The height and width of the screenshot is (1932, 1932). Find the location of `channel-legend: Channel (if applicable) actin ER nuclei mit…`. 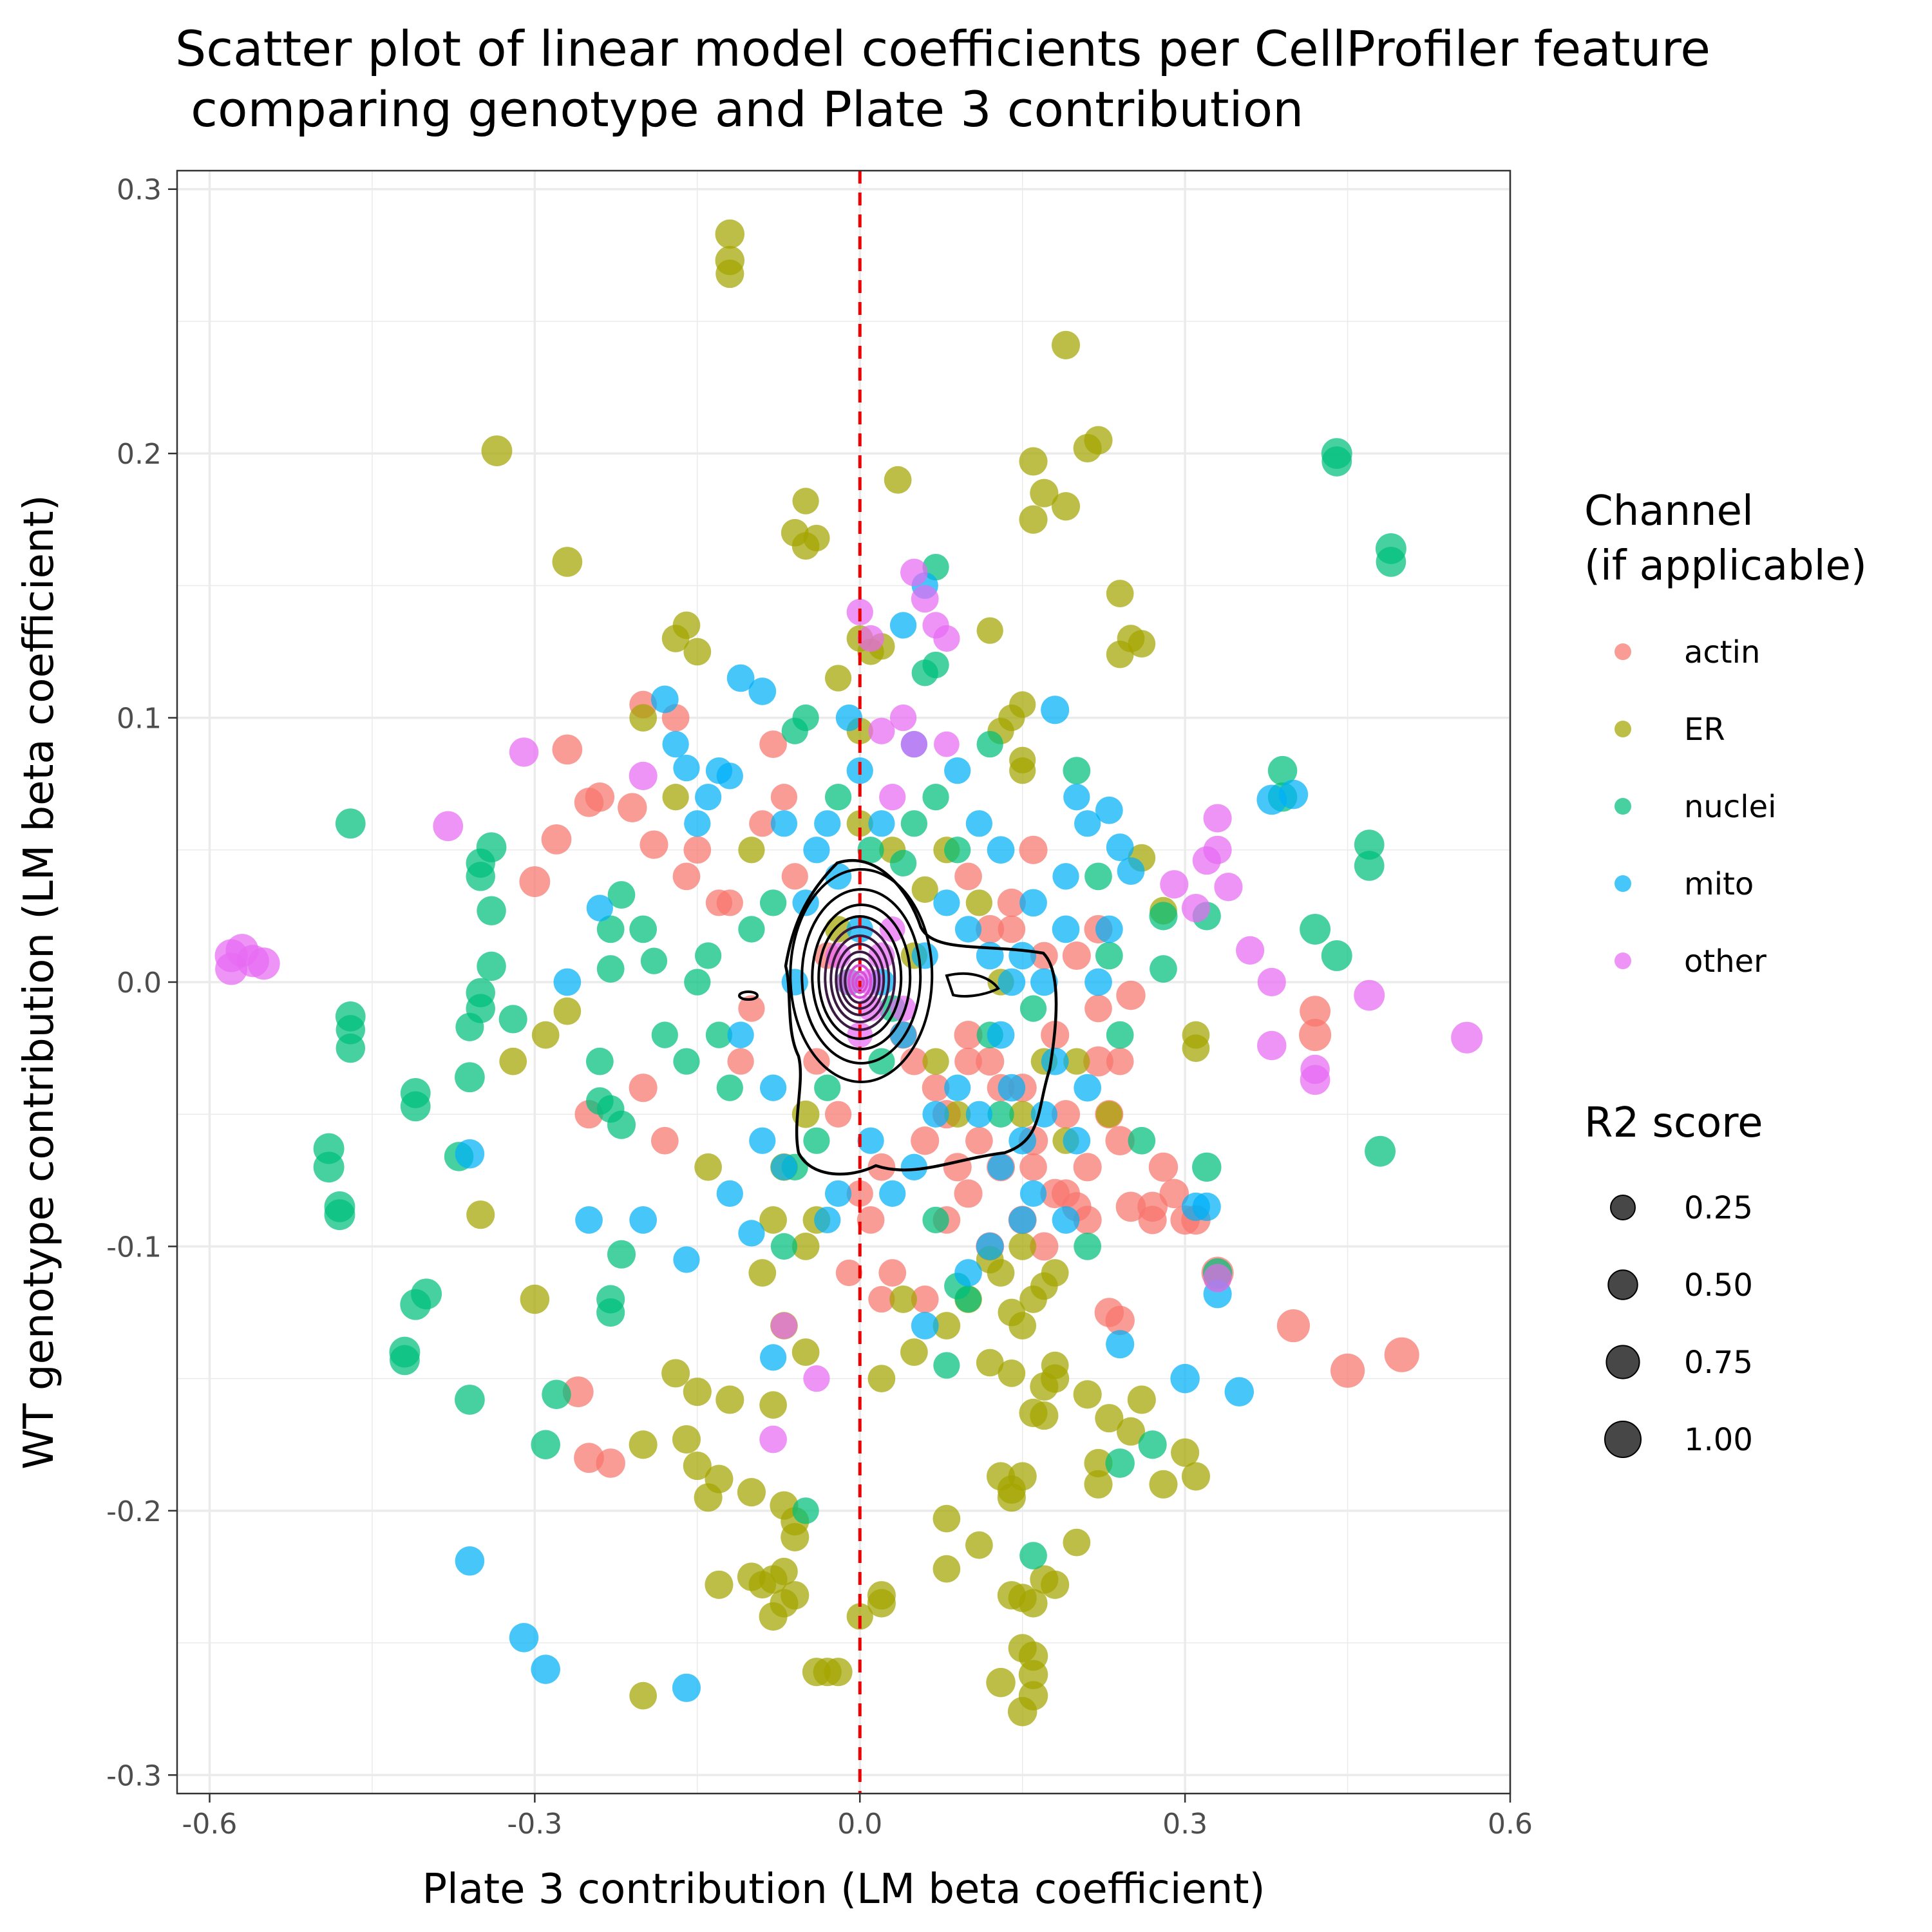

channel-legend: Channel (if applicable) actin ER nuclei mit… is located at coordinates (1725, 734).